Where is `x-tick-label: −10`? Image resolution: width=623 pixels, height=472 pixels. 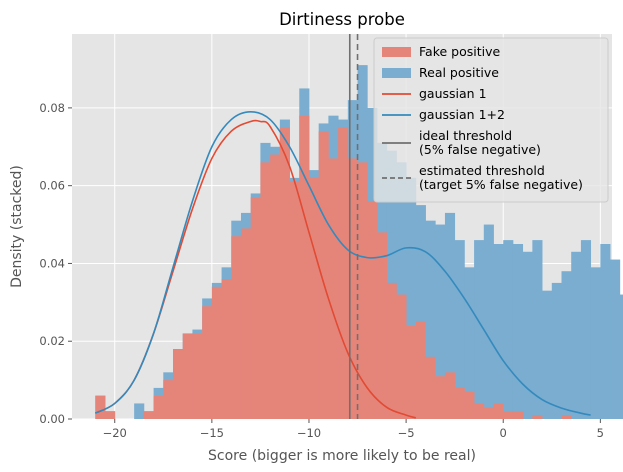
x-tick-label: −10 is located at coordinates (309, 433).